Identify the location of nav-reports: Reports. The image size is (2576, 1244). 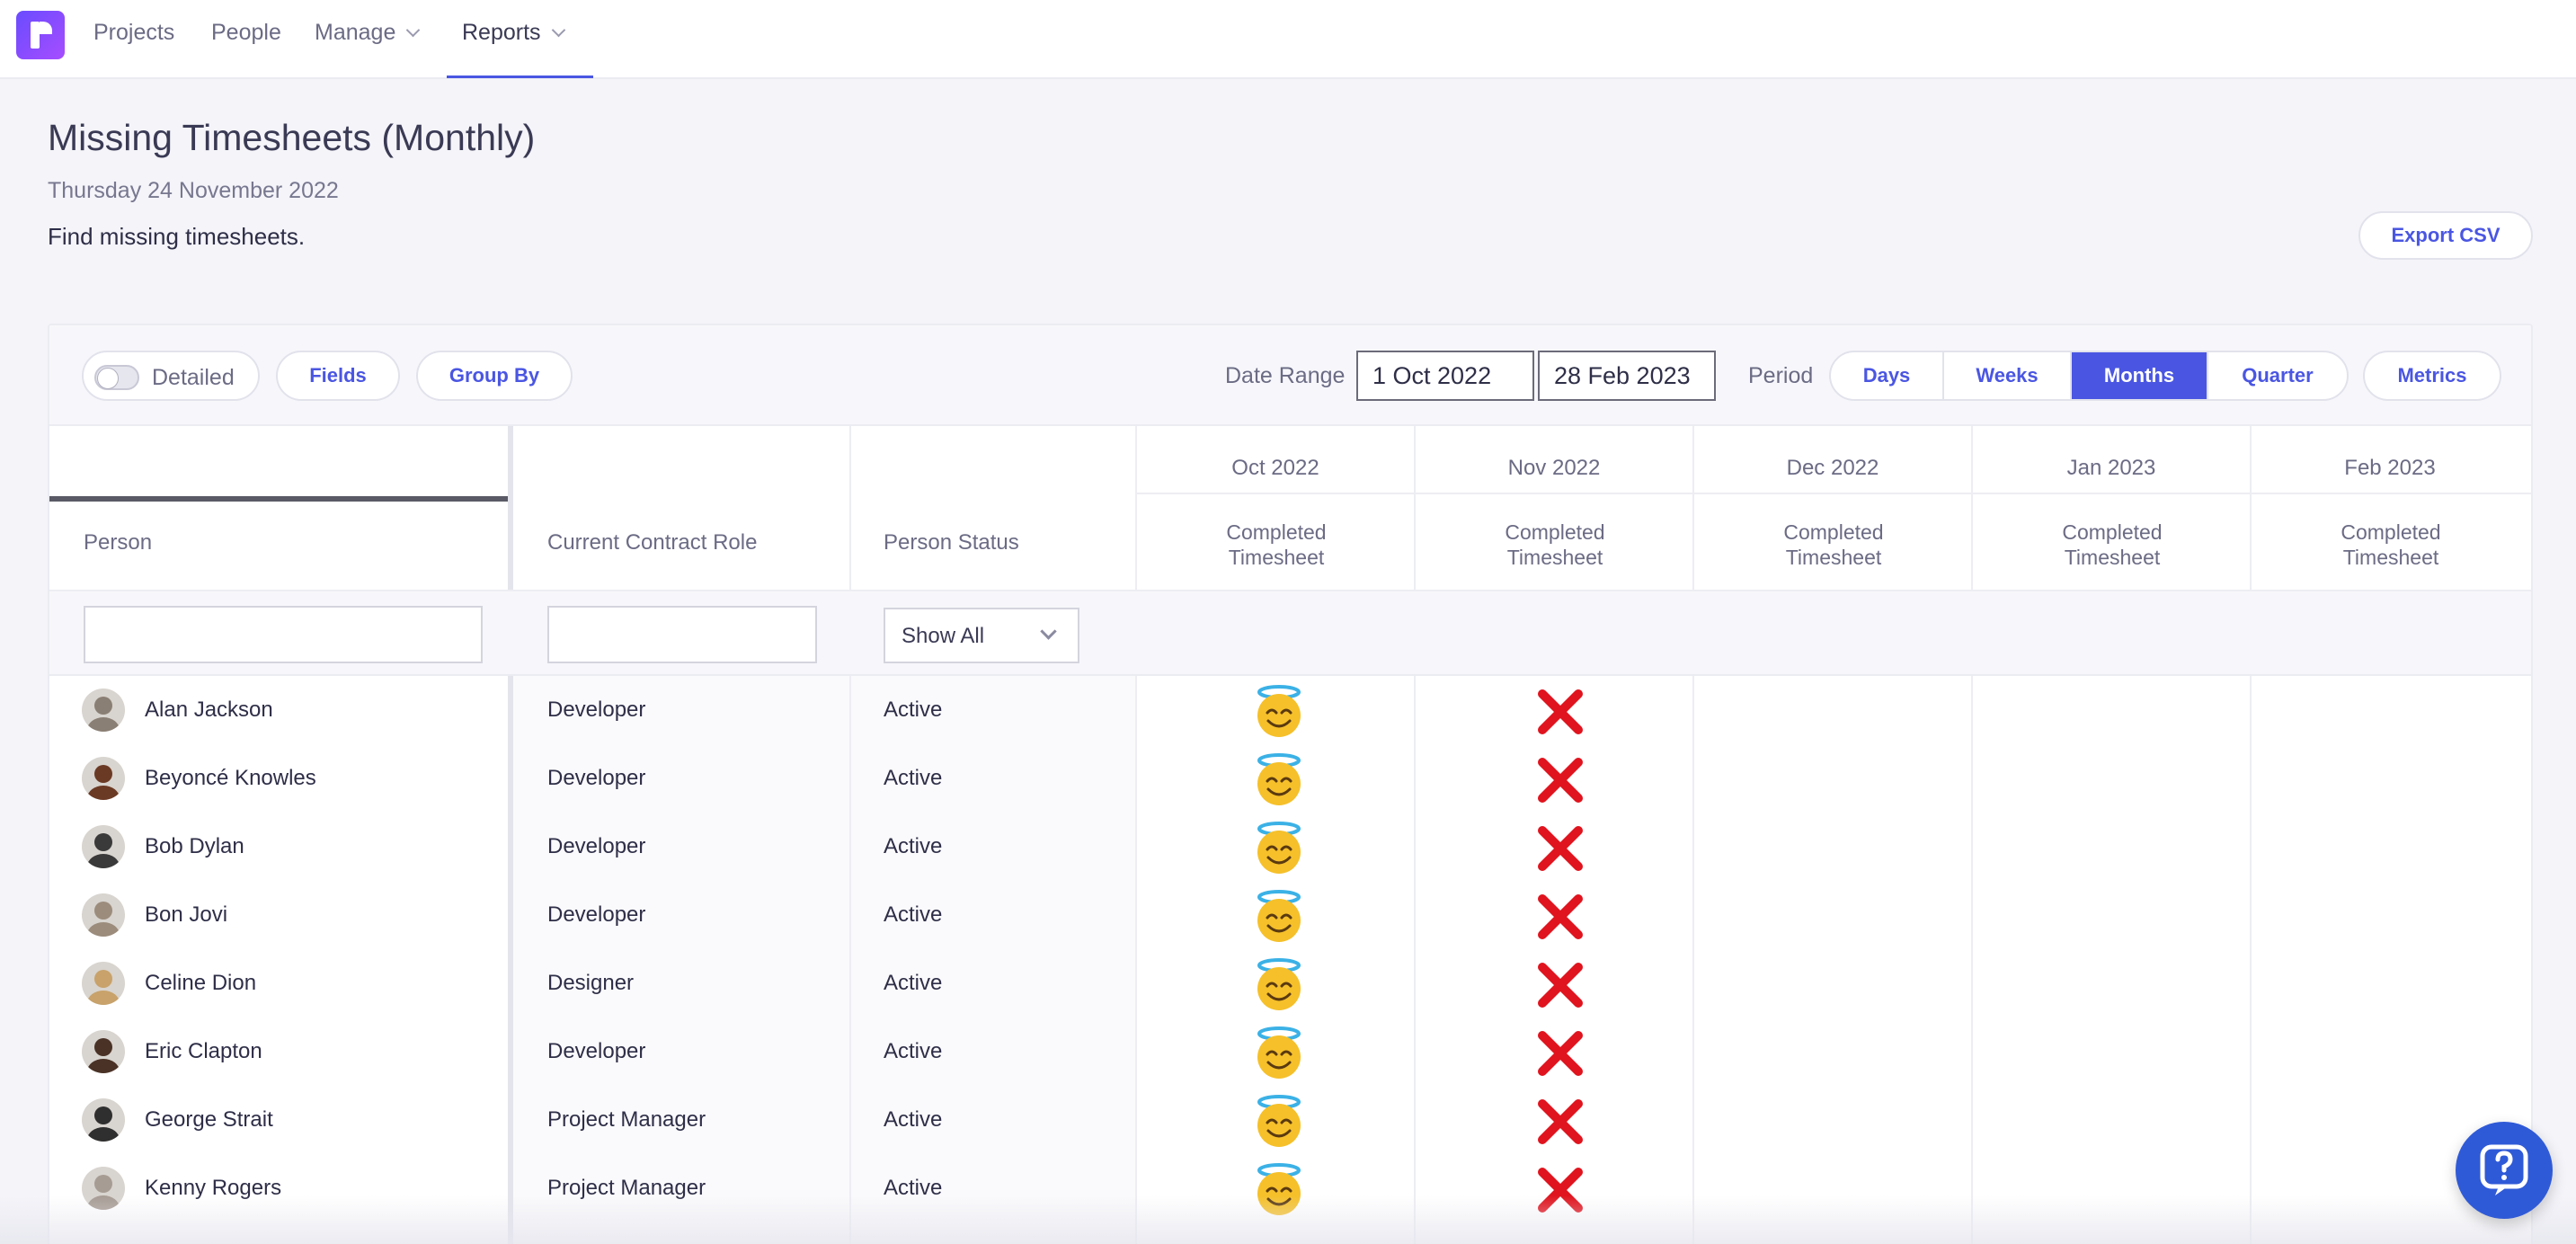
(513, 33).